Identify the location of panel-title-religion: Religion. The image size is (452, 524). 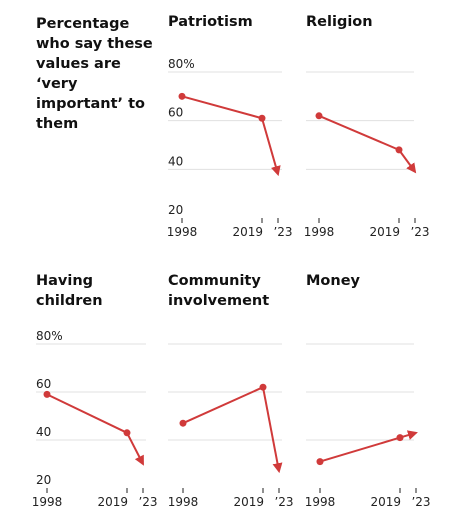
(339, 22).